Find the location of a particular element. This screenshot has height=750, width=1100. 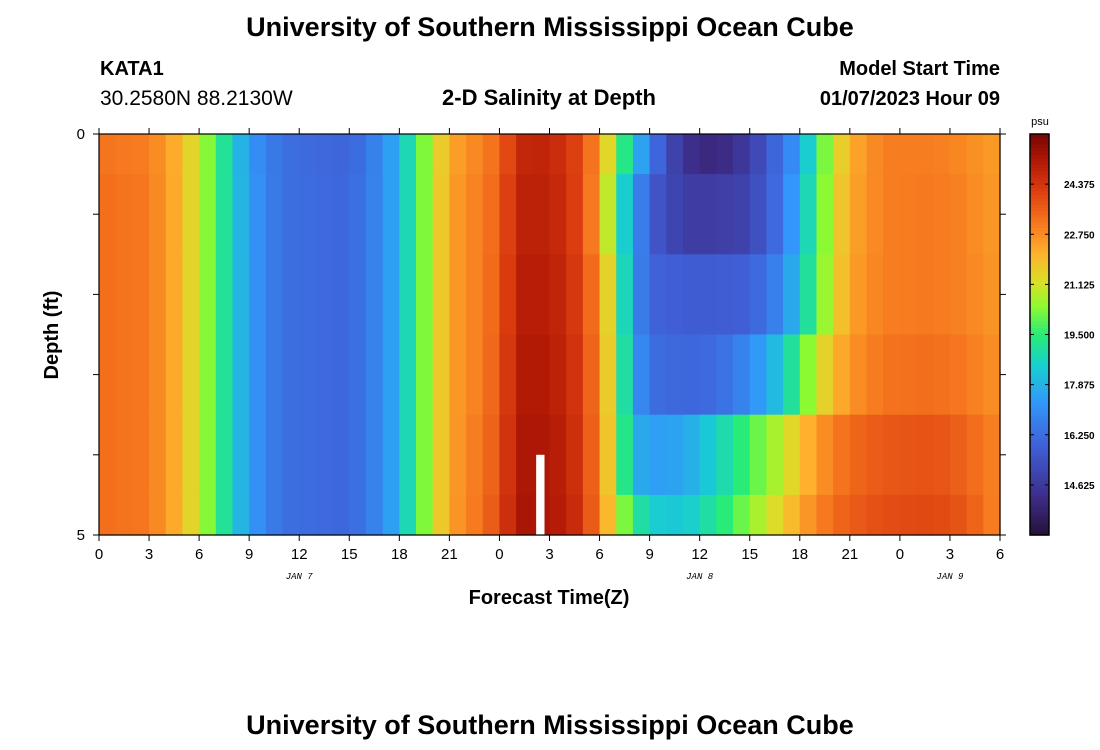

x-tick-label: 15 is located at coordinates (349, 554).